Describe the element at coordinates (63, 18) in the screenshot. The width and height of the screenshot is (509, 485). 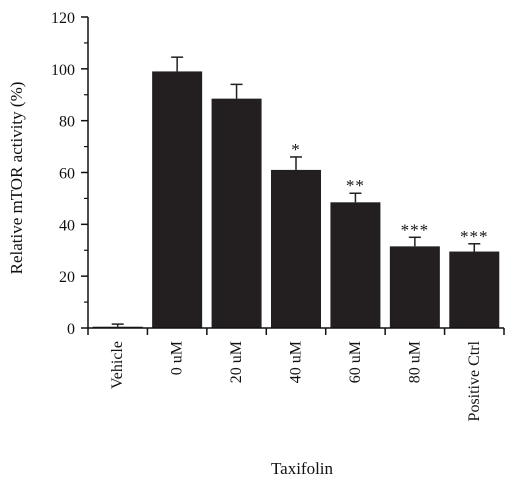
I see `y-tick-label: 120` at that location.